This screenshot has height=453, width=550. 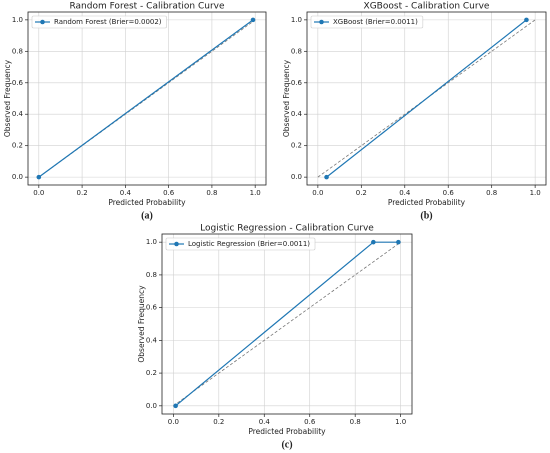 What do you see at coordinates (249, 244) in the screenshot?
I see `legend-label: Logistic Regression (Brier=0.0011)` at bounding box center [249, 244].